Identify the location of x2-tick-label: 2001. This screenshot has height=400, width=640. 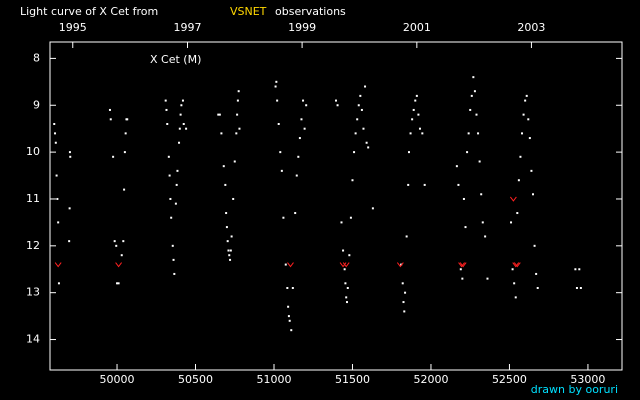
(417, 27).